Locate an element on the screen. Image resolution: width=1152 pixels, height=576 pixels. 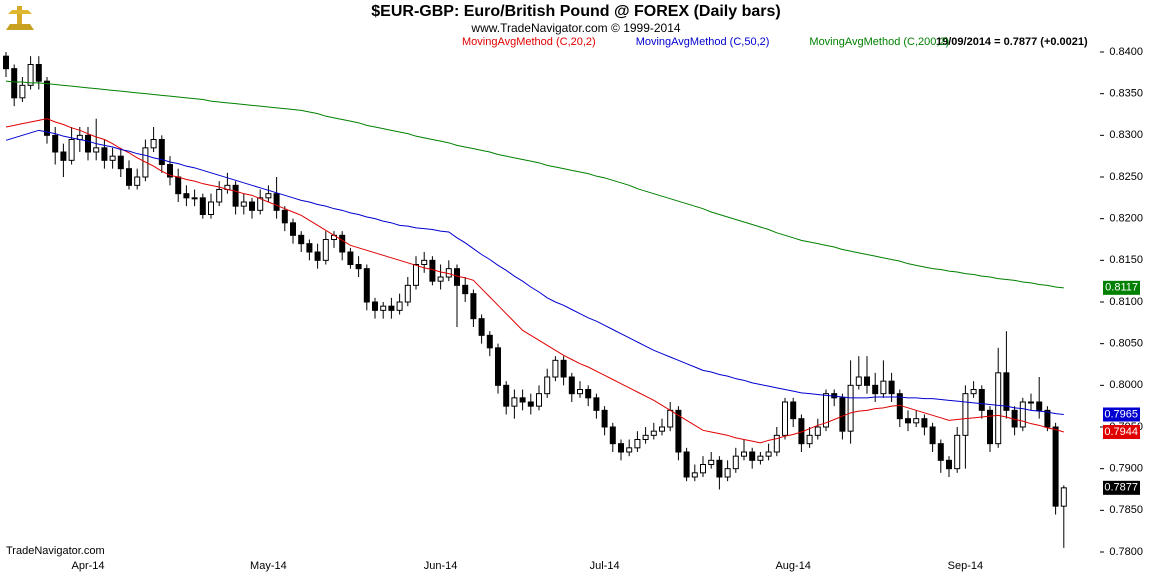
y-tick-label: 0.7900 is located at coordinates (1126, 469).